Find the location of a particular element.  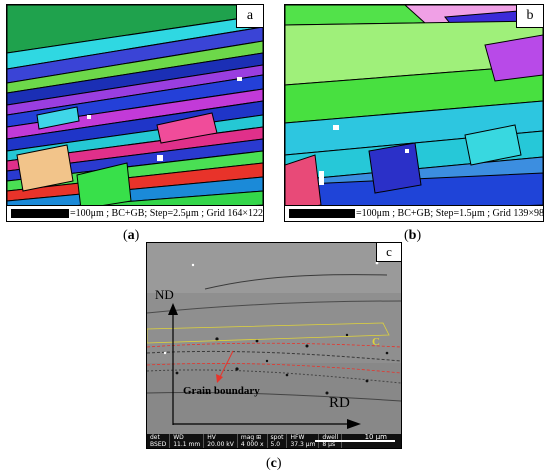

sem-scale-line is located at coordinates (355, 441).